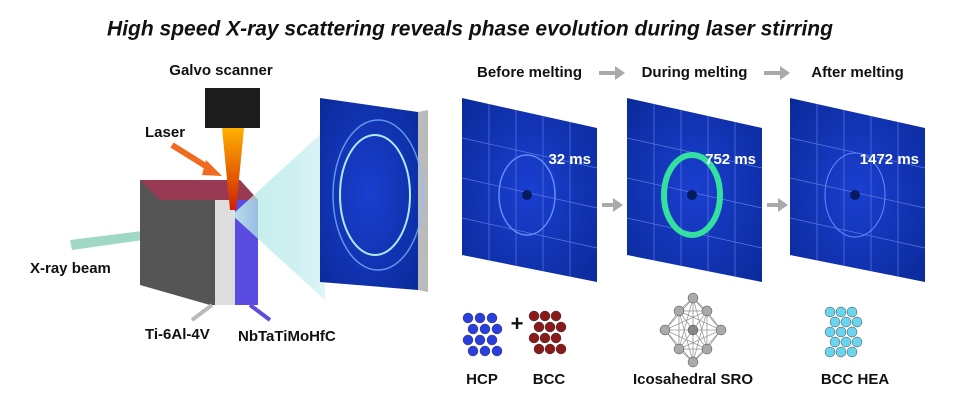 The width and height of the screenshot is (970, 406). I want to click on xray-label: X-ray beam, so click(70, 268).